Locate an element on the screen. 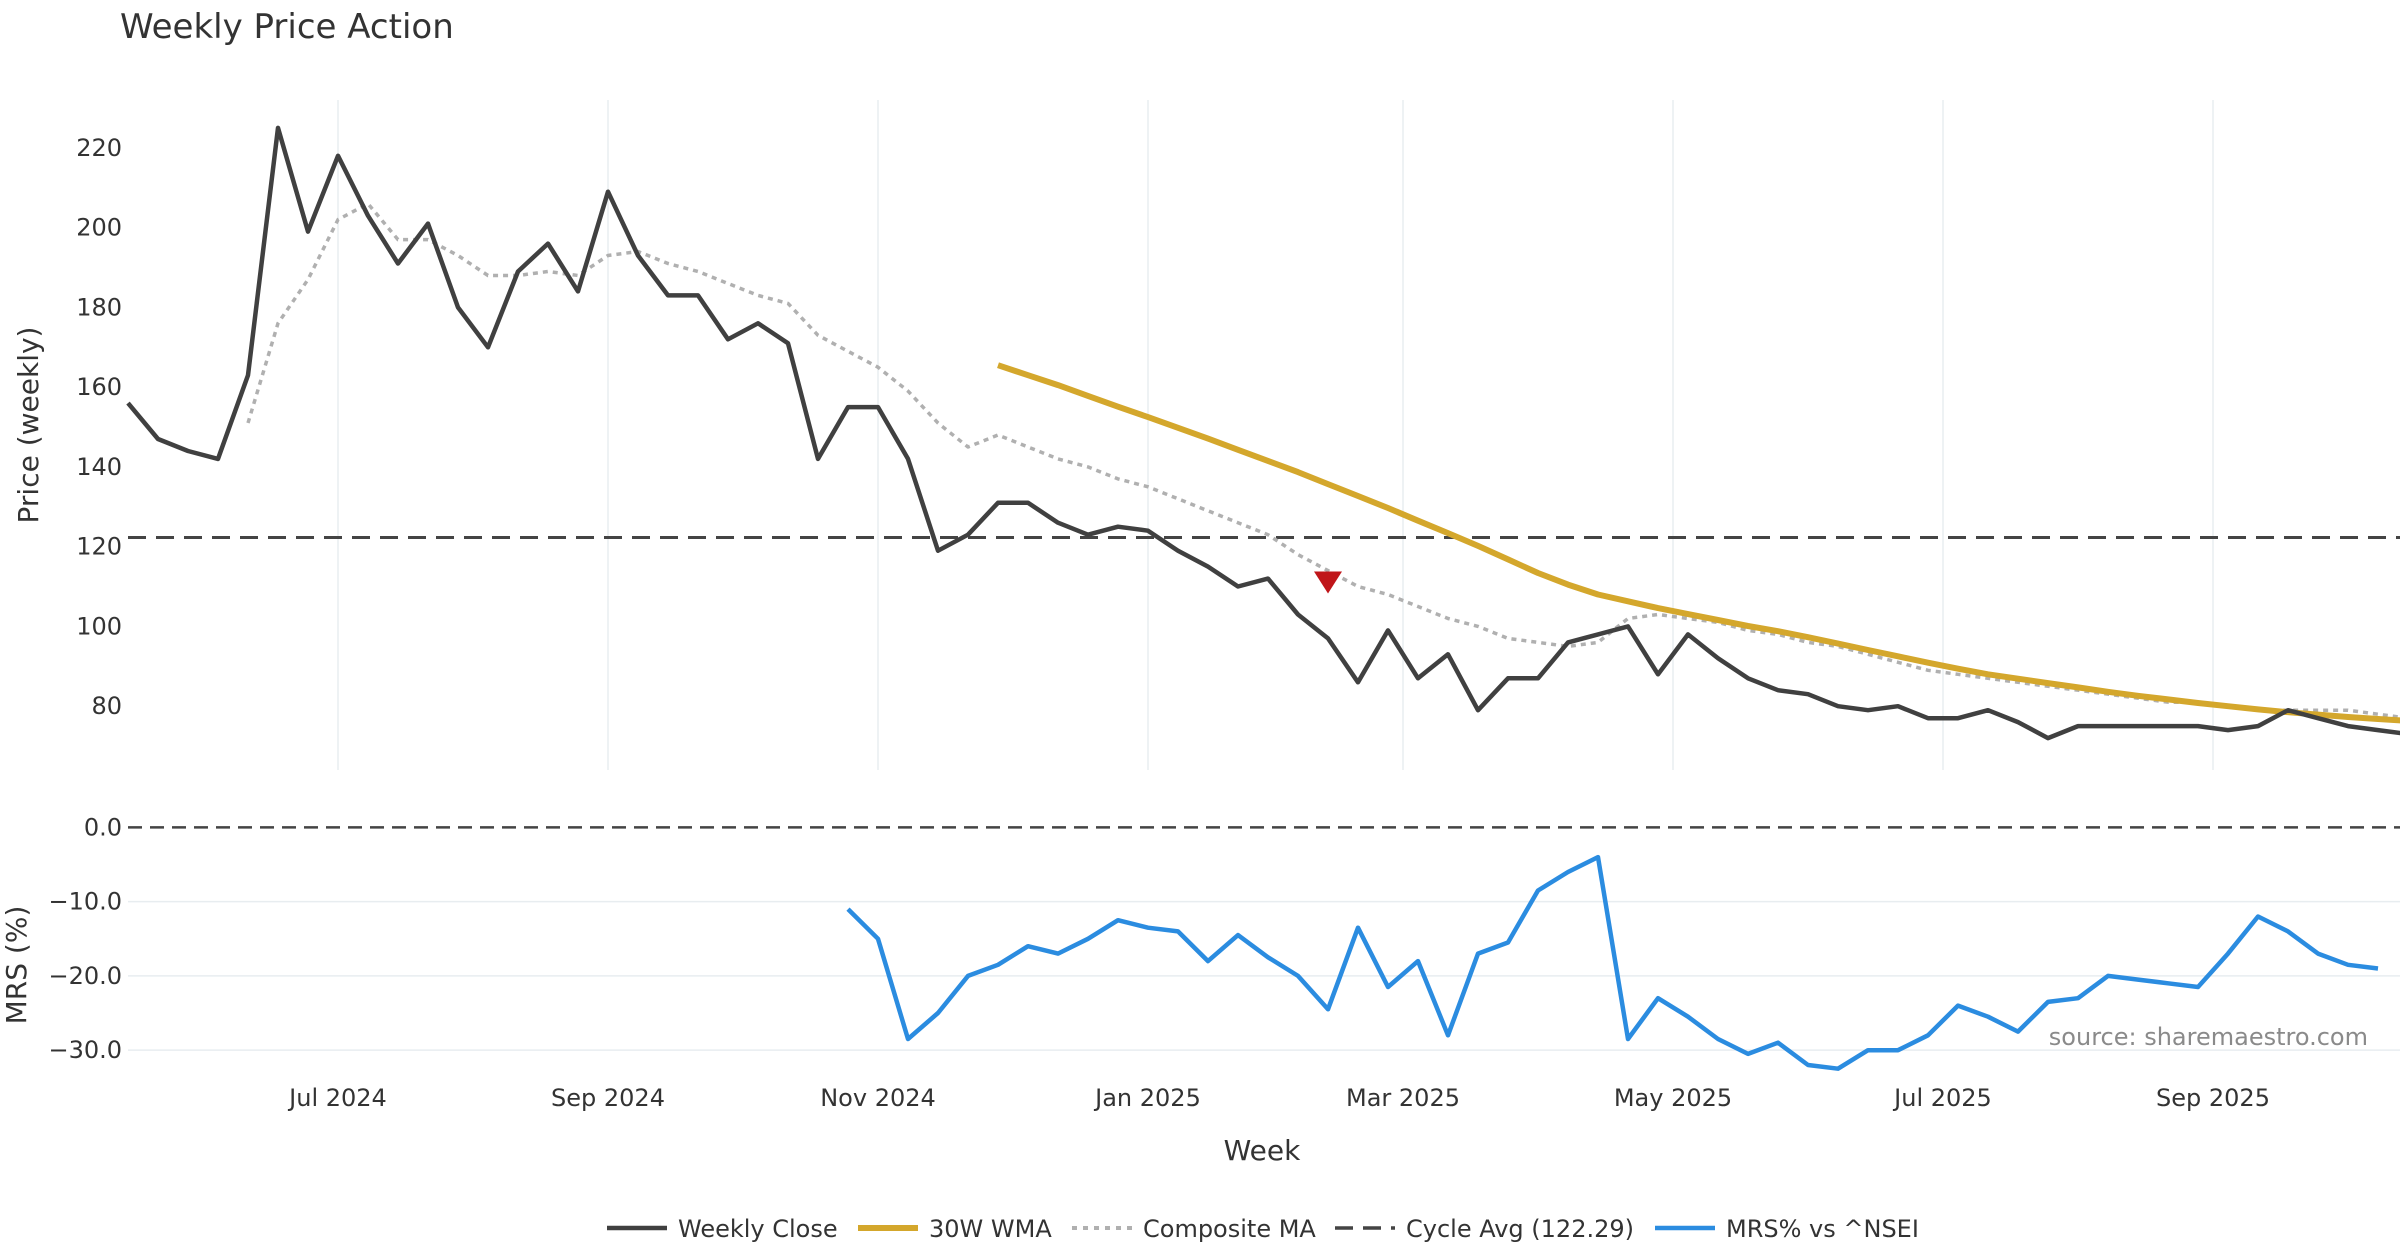 This screenshot has width=2400, height=1260. price-y-tick-label: 120 is located at coordinates (99, 547).